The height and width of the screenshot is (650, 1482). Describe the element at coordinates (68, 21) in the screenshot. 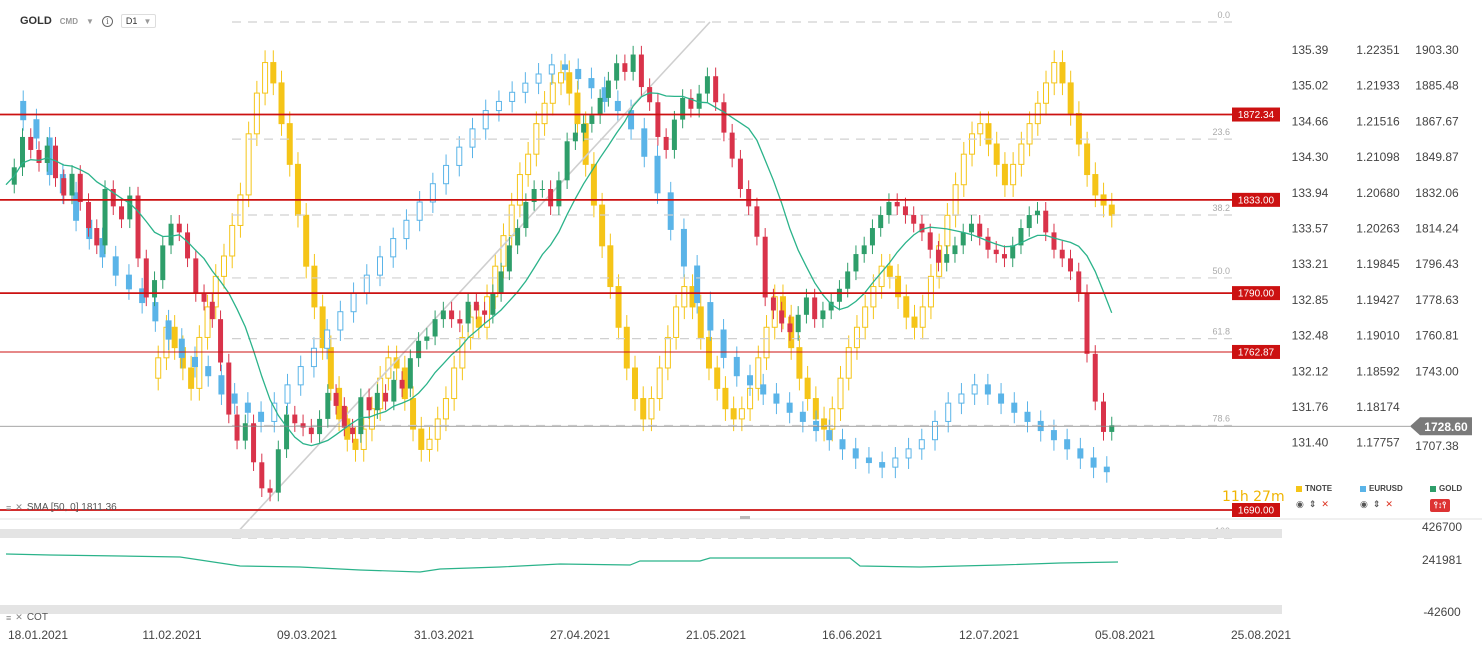

I see `instrument-type: CMD` at that location.